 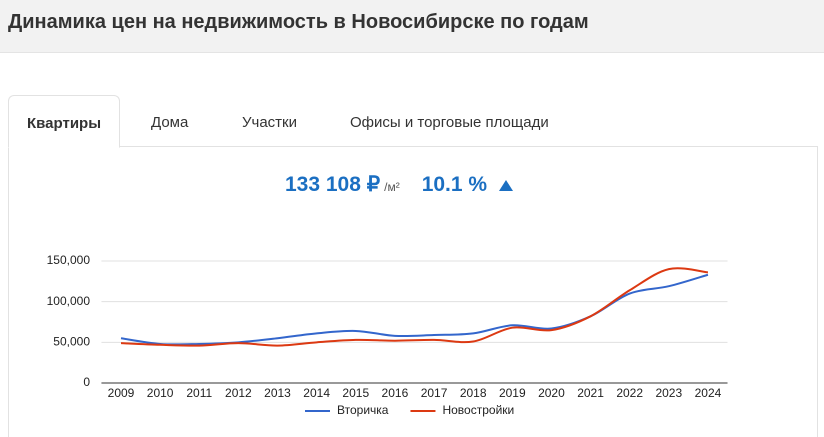 I want to click on y-tick-label: 0, so click(x=86, y=382).